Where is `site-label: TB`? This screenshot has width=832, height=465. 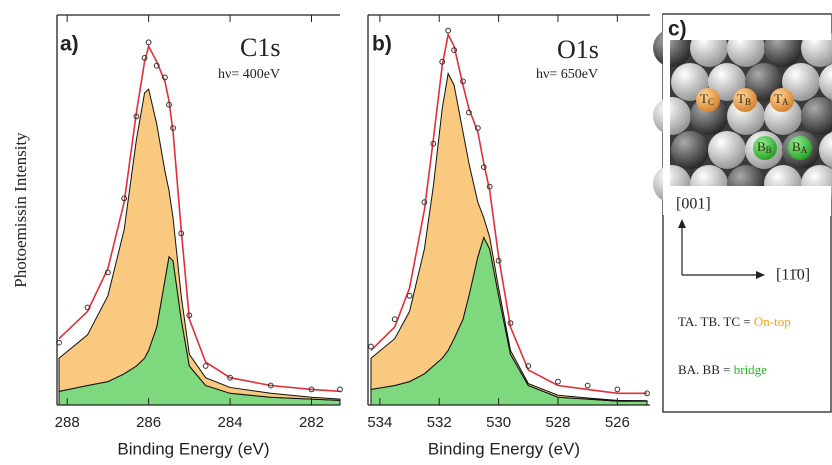 site-label: TB is located at coordinates (744, 99).